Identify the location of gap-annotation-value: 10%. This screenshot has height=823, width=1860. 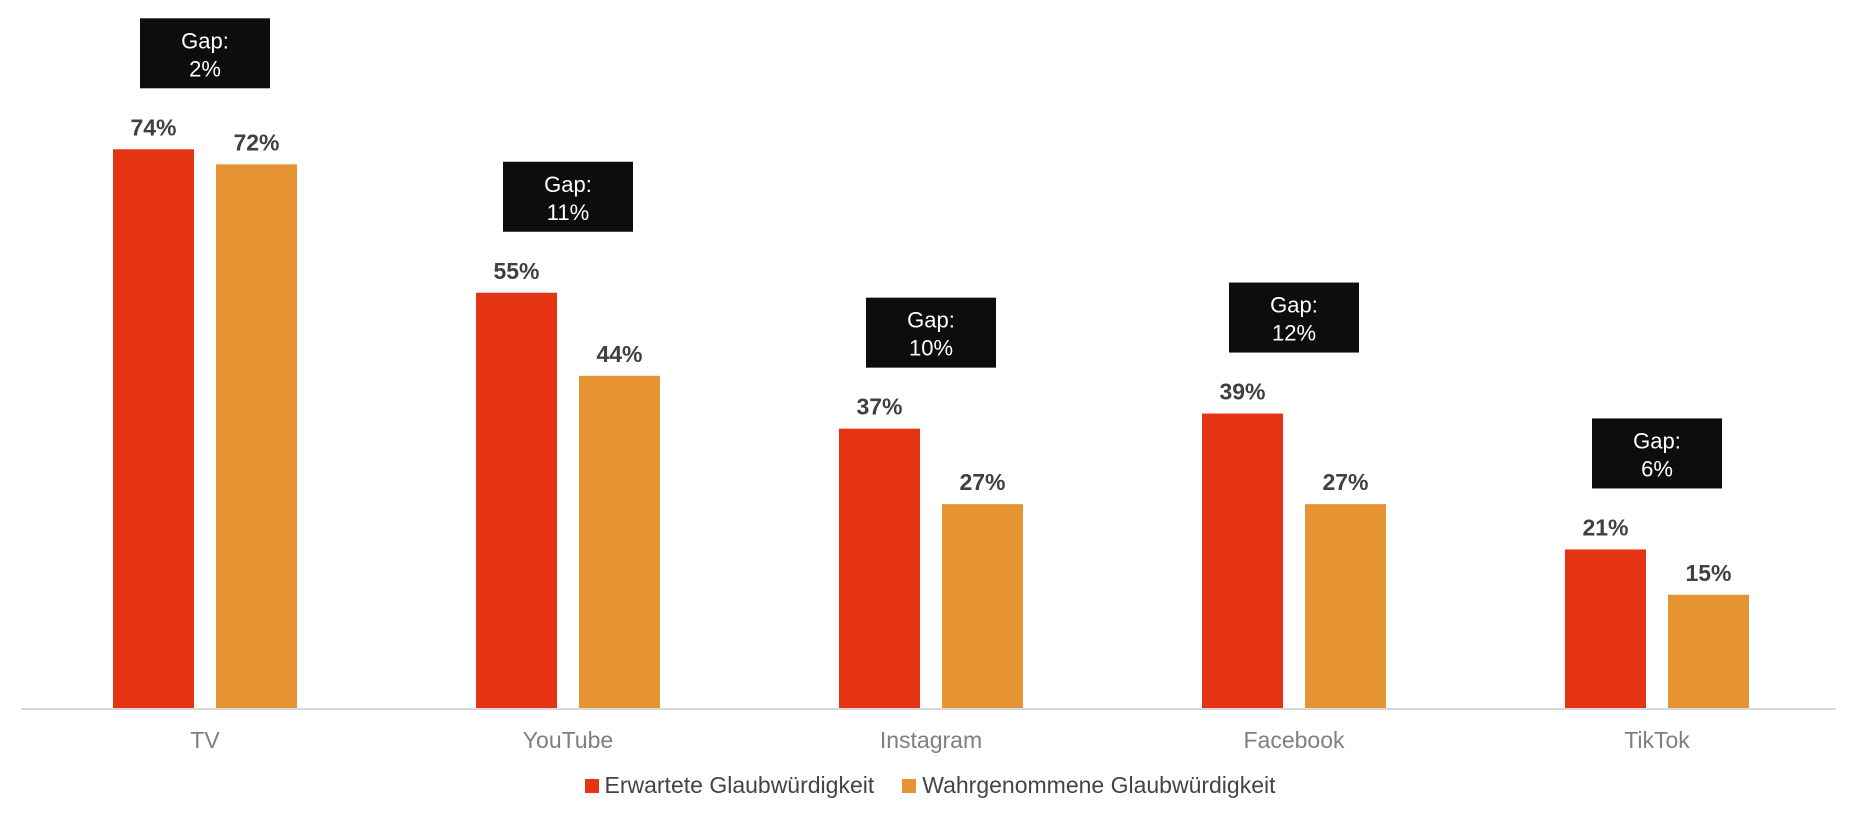
(931, 348).